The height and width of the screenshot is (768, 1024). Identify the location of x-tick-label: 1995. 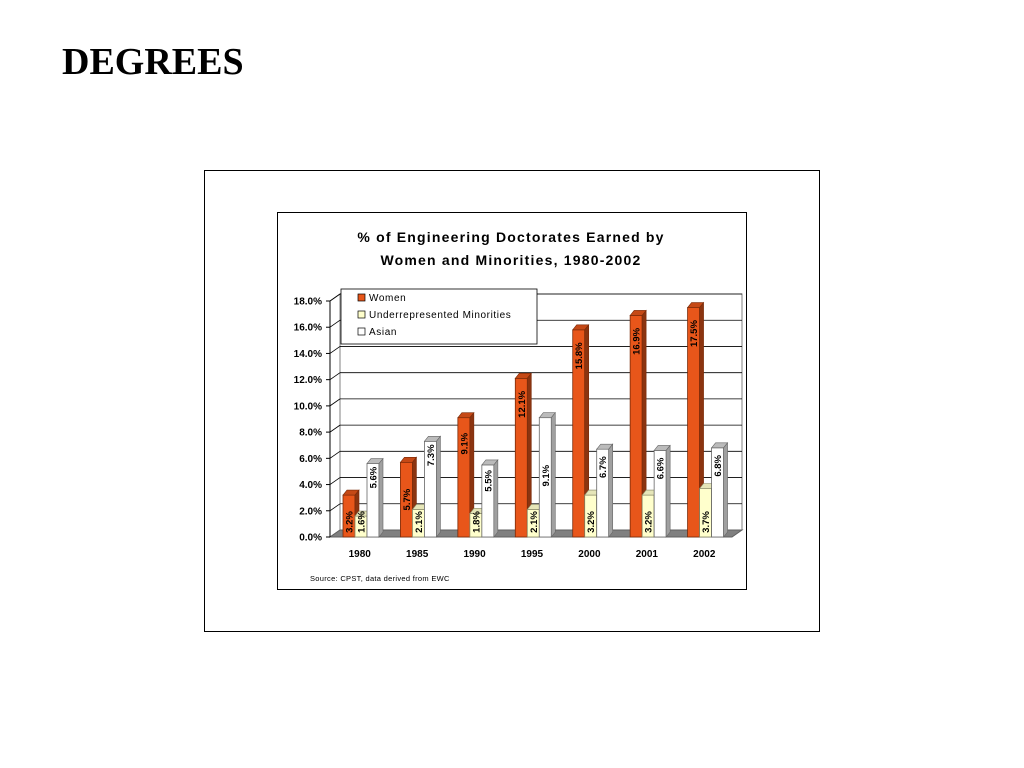
(532, 554).